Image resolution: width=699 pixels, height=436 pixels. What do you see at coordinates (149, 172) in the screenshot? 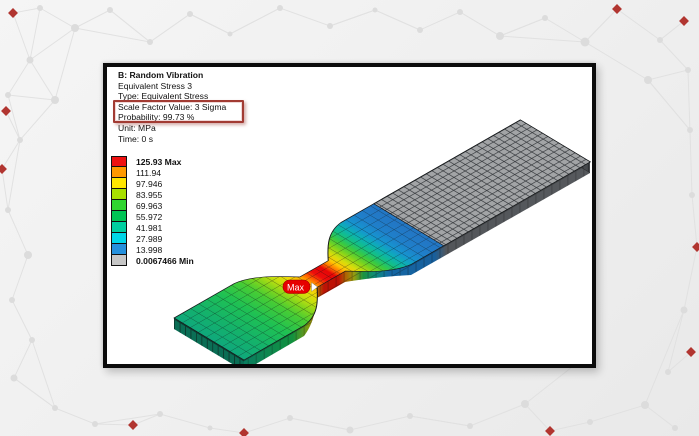
I see `legend-label: 111.94` at bounding box center [149, 172].